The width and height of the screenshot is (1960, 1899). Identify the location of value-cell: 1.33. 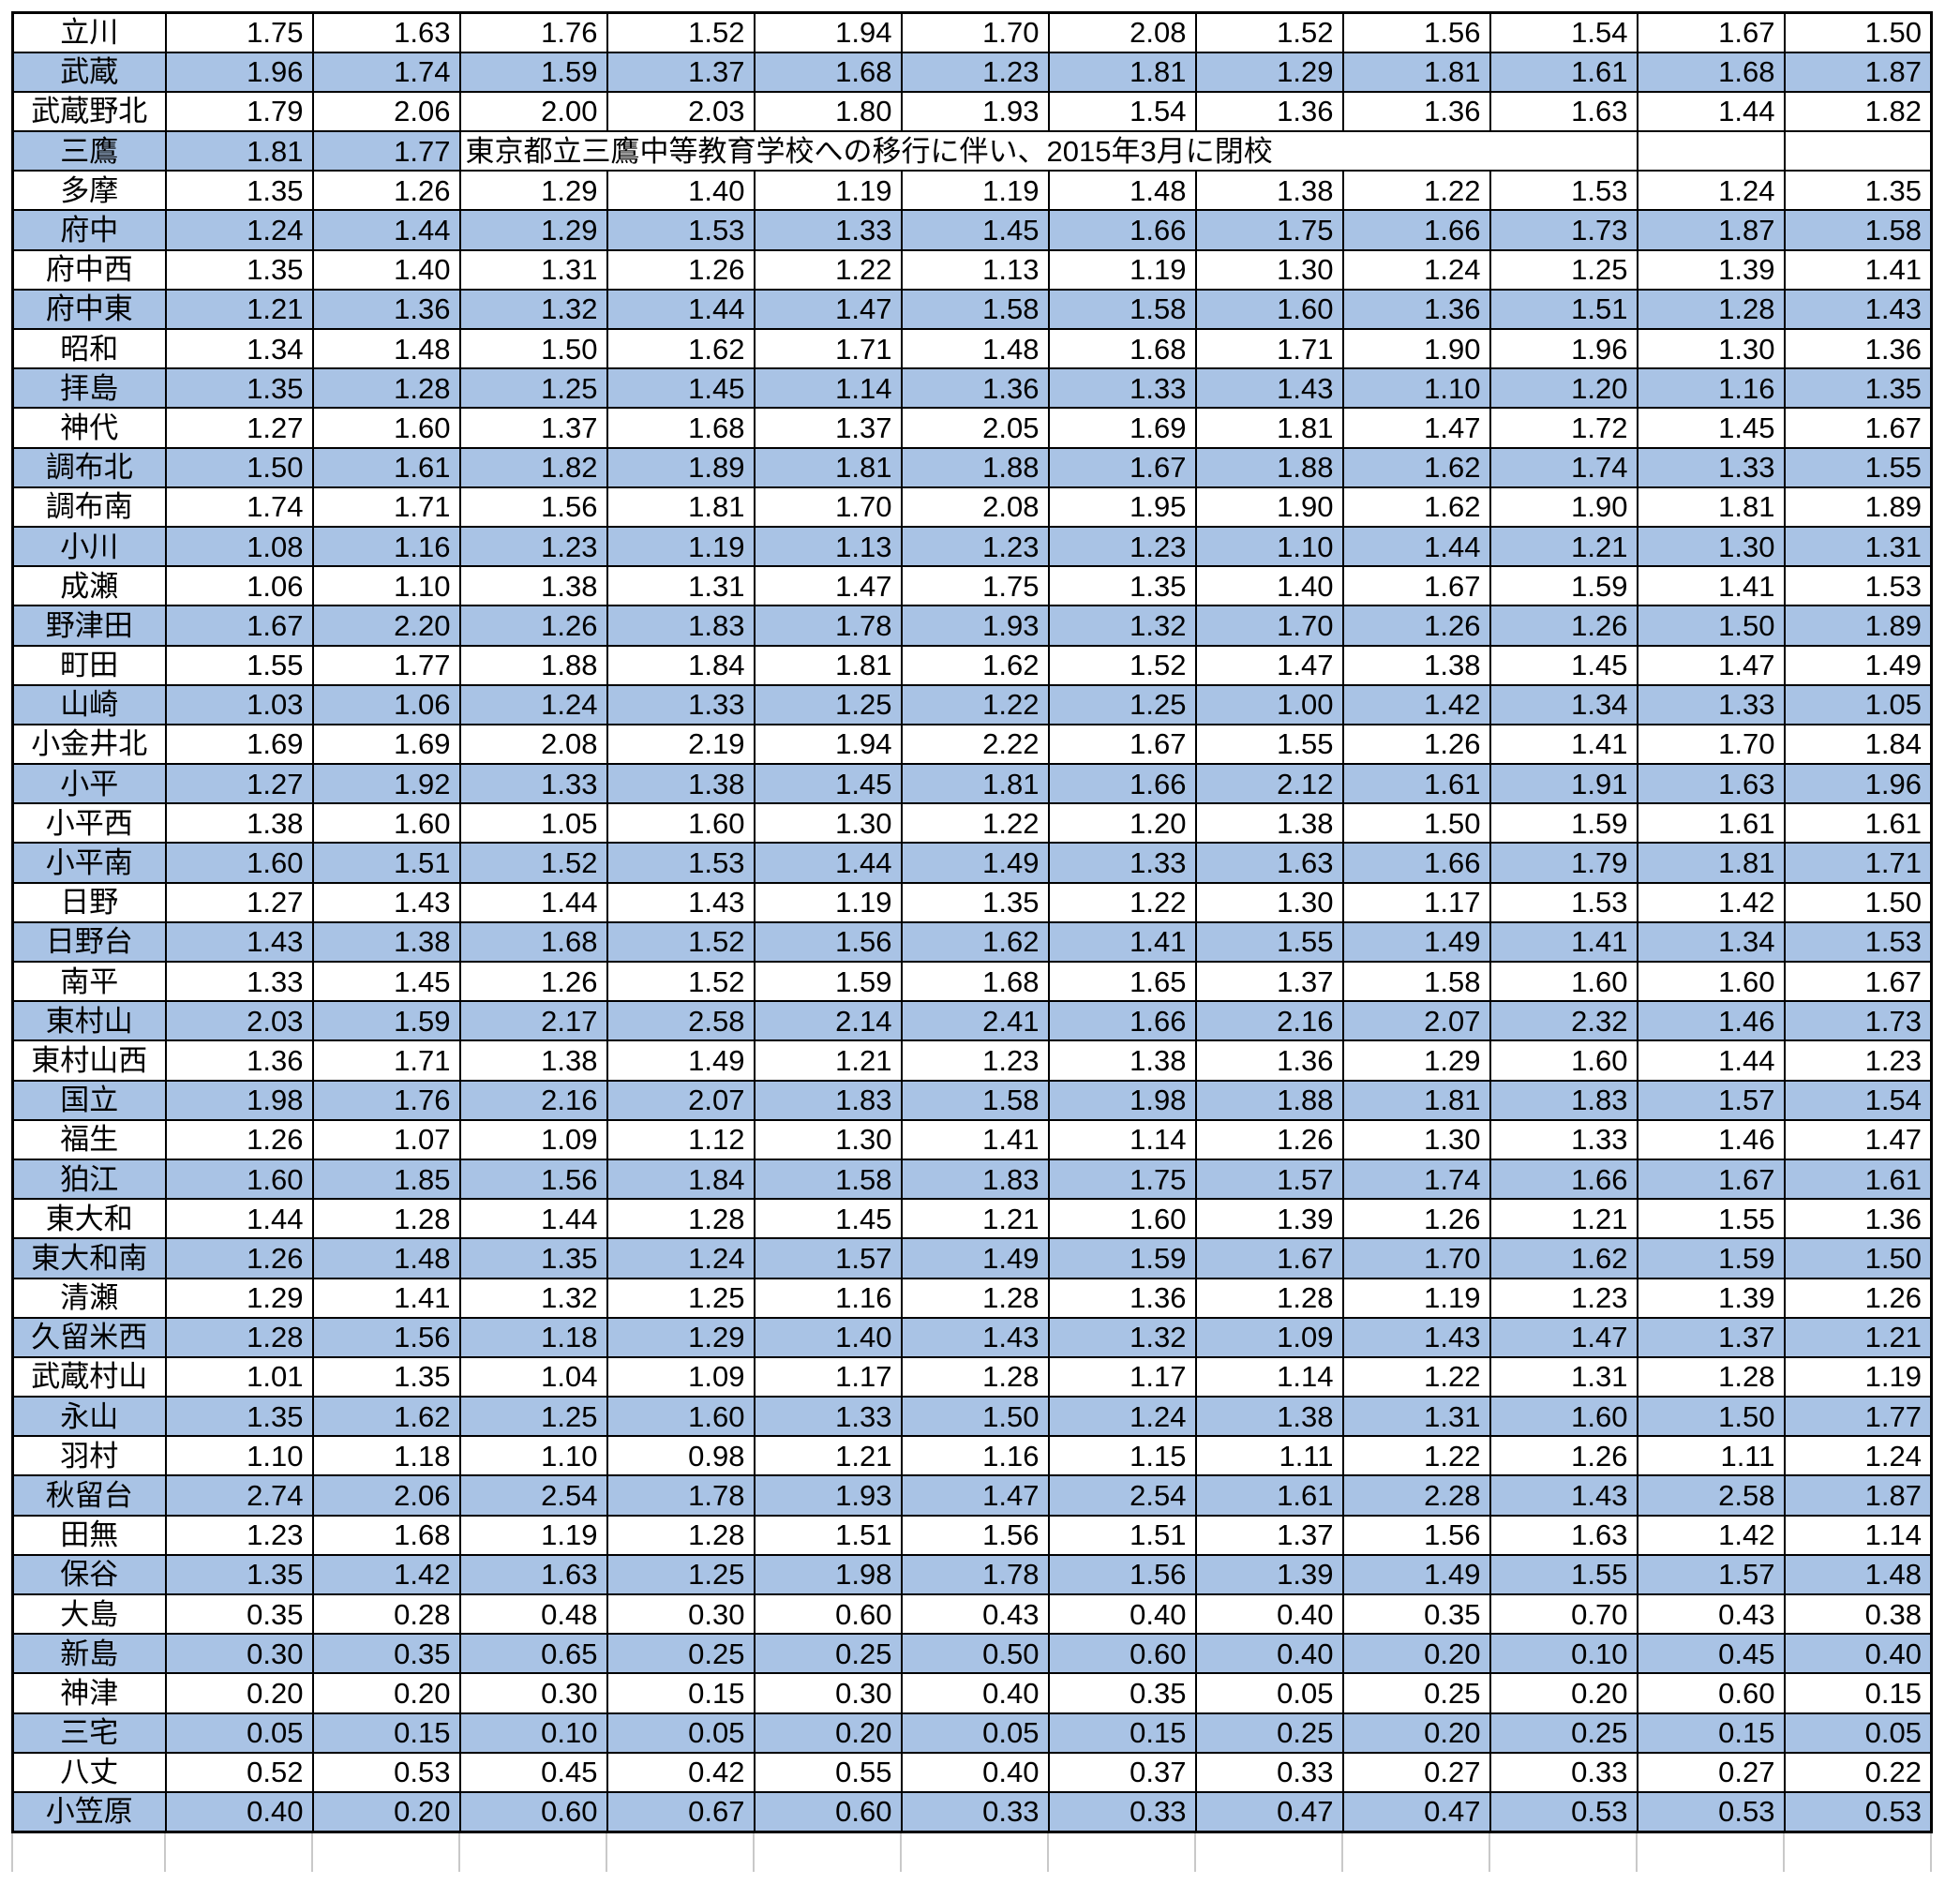
(828, 230).